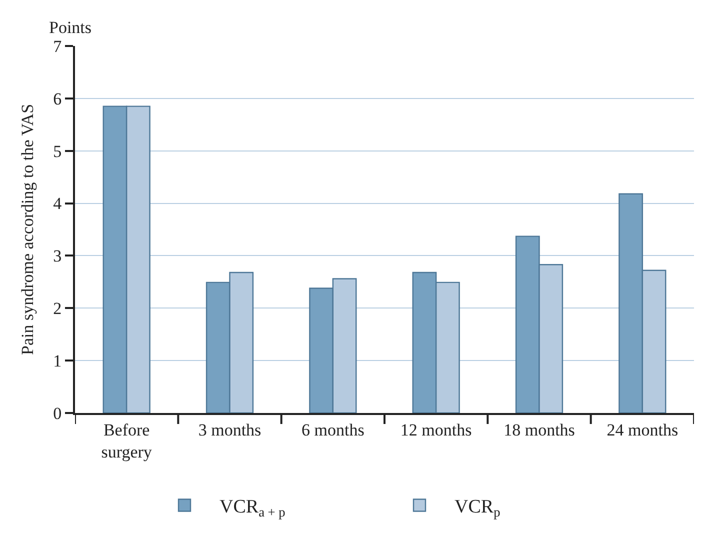 This screenshot has width=706, height=536. I want to click on y-tick-label: 7, so click(57, 46).